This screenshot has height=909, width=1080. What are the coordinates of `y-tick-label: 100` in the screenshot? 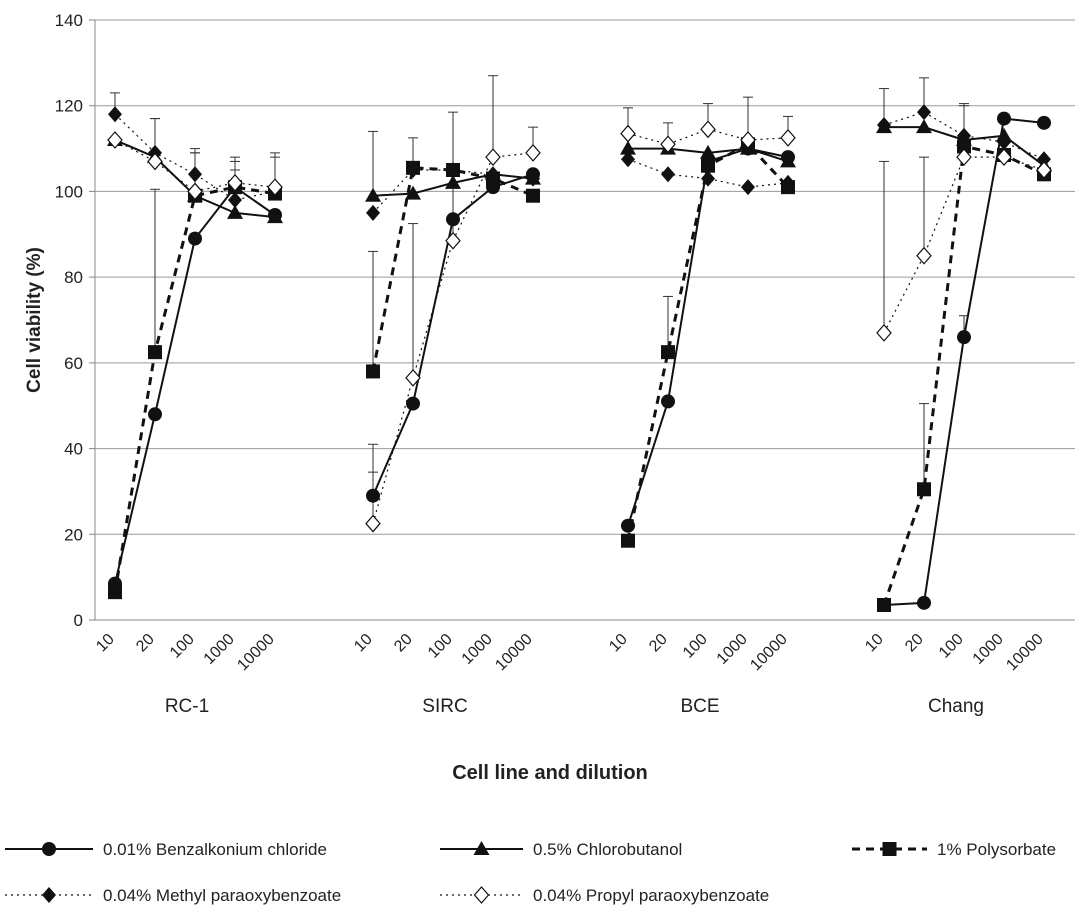 It's located at (69, 191).